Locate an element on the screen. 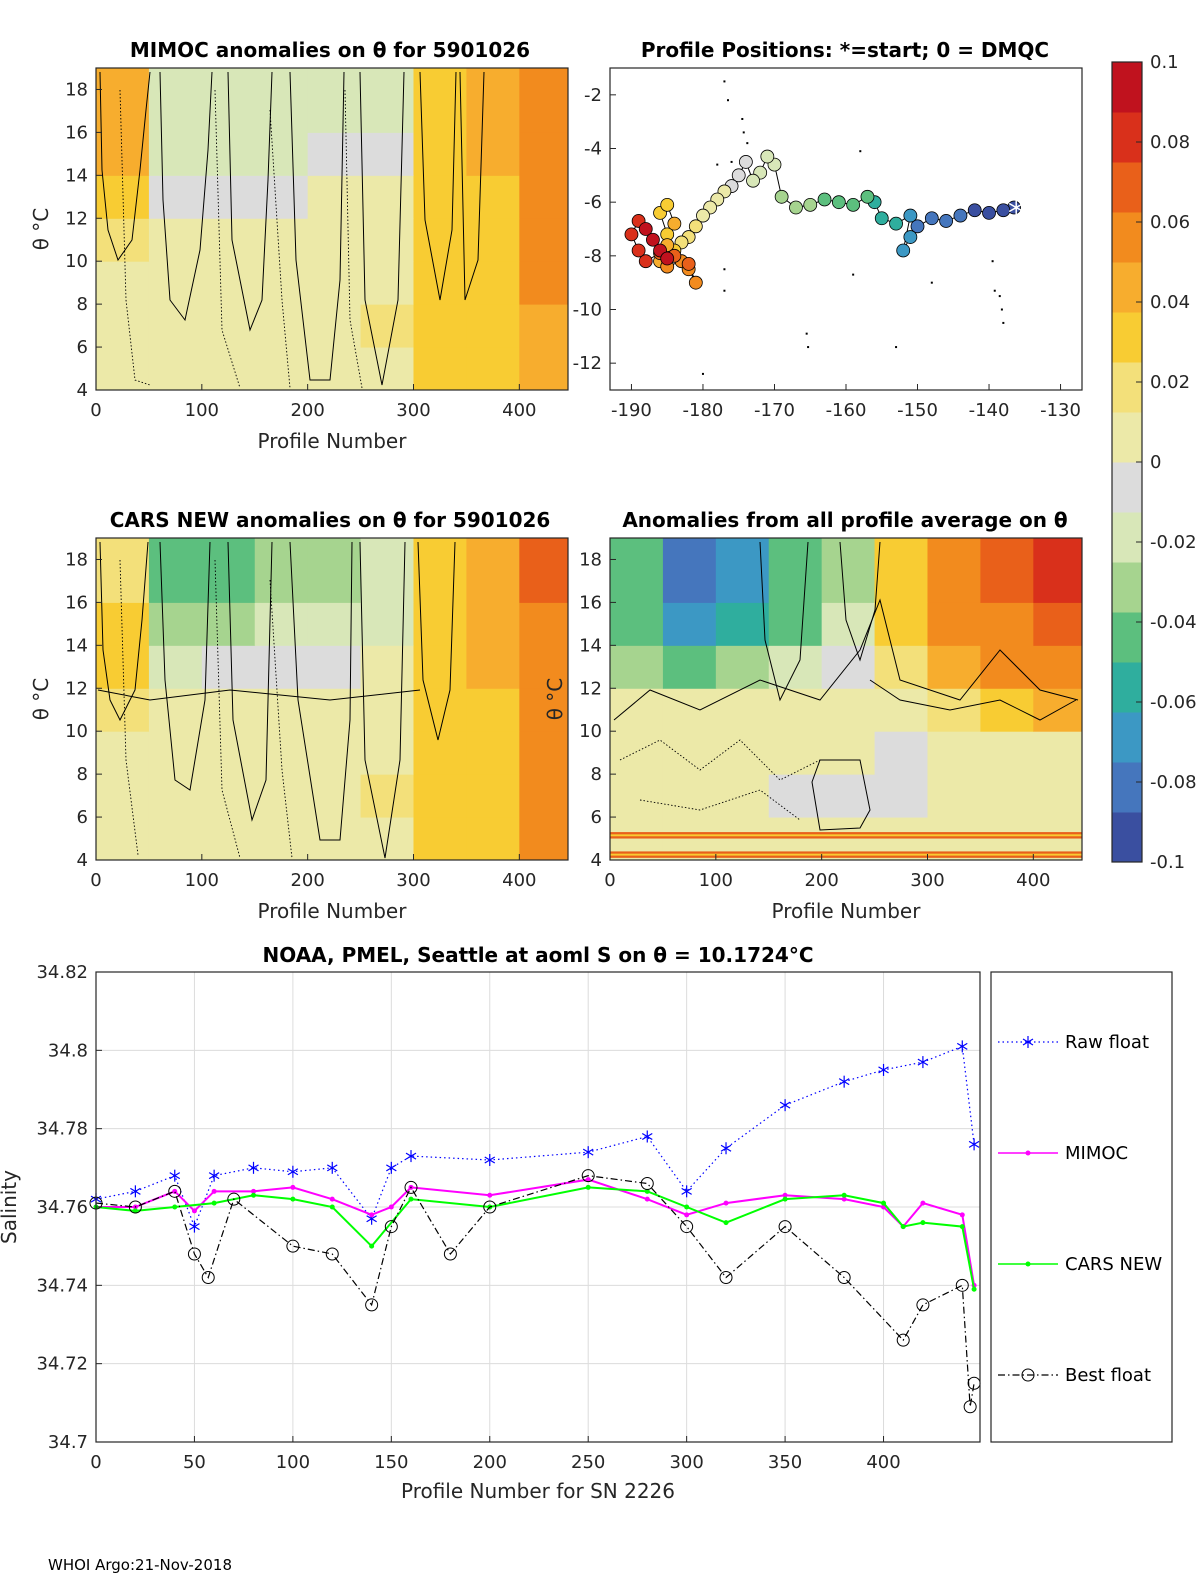 Image resolution: width=1200 pixels, height=1575 pixels. y-tick-label: 12 is located at coordinates (590, 688).